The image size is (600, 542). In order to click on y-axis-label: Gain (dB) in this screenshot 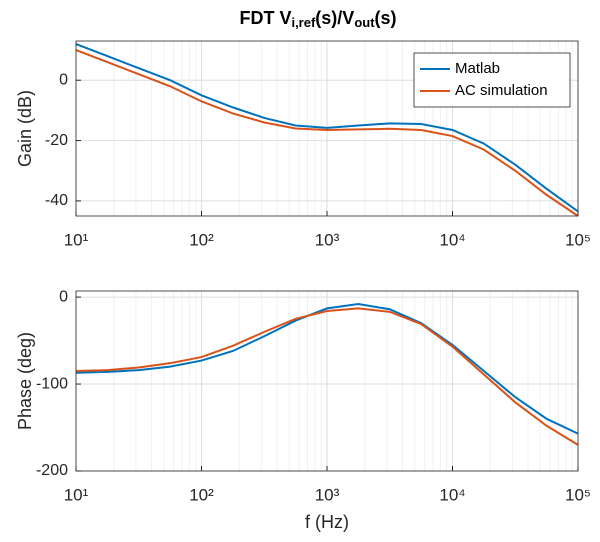, I will do `click(25, 128)`.